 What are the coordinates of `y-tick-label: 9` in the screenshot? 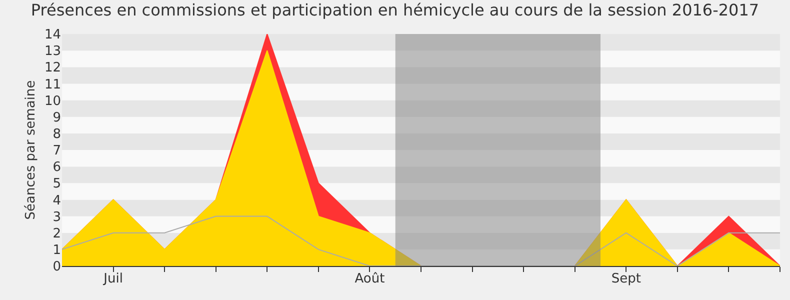 It's located at (56, 118).